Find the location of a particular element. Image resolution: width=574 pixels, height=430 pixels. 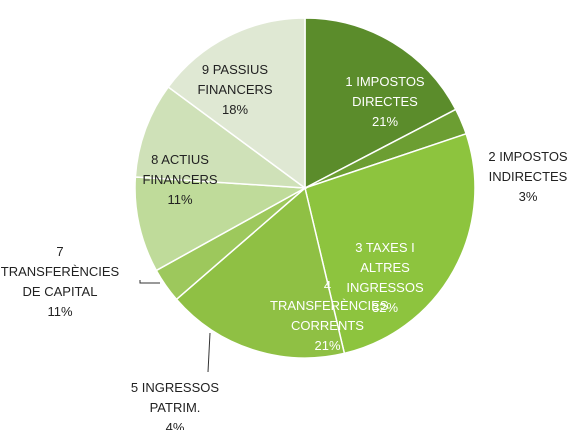

slice-label: 3 TAXES I ALTRES INGRESSOS 32% is located at coordinates (385, 278).